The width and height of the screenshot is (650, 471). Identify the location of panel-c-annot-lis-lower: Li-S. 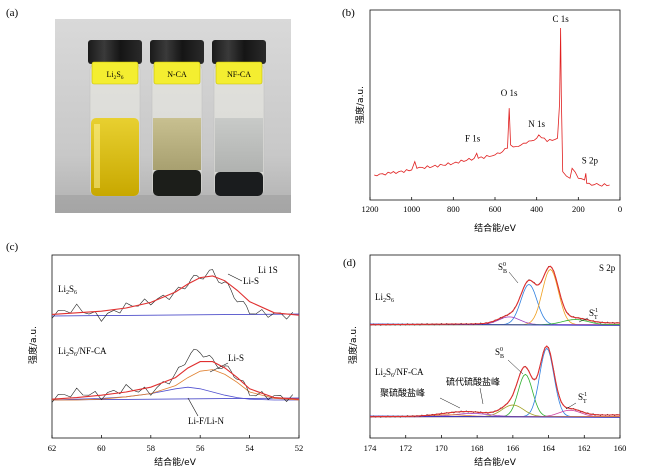
(236, 358).